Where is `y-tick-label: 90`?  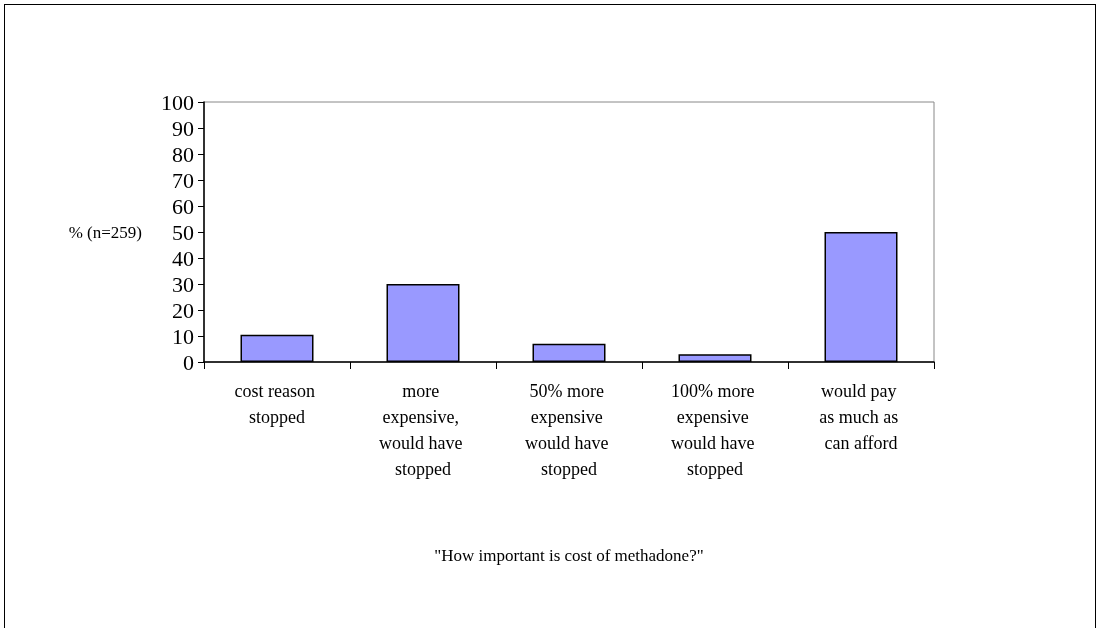
y-tick-label: 90 is located at coordinates (183, 128).